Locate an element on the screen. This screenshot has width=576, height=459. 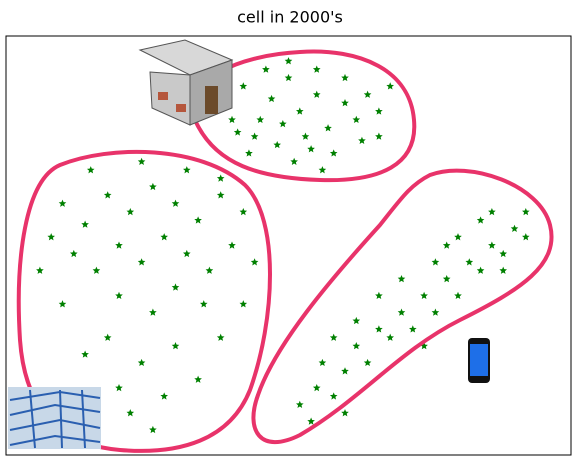
door is located at coordinates (211, 100).